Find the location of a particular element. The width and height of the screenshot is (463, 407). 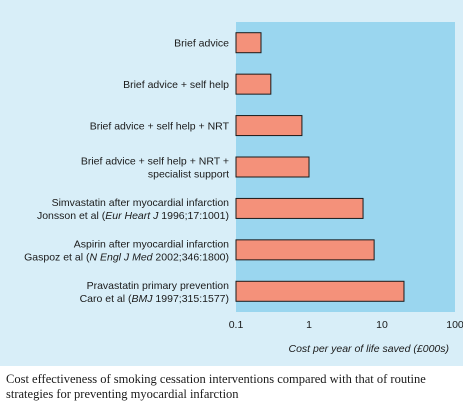

x-tick-label: 0.1 is located at coordinates (236, 325).